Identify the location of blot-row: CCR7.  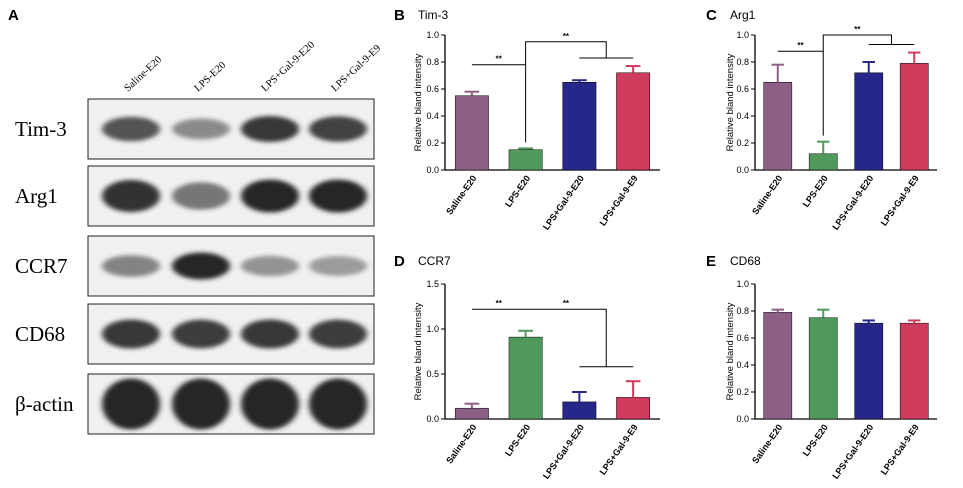
(195, 266).